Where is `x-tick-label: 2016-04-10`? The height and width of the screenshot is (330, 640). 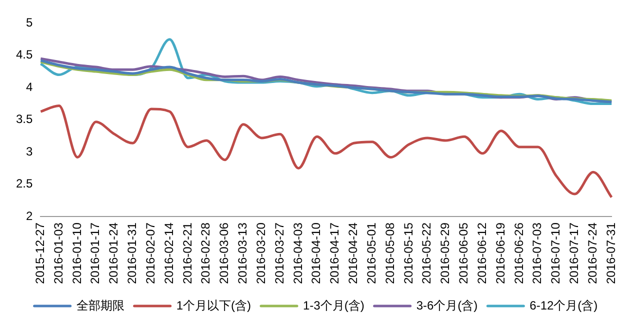
x-tick-label: 2016-04-10 is located at coordinates (316, 253).